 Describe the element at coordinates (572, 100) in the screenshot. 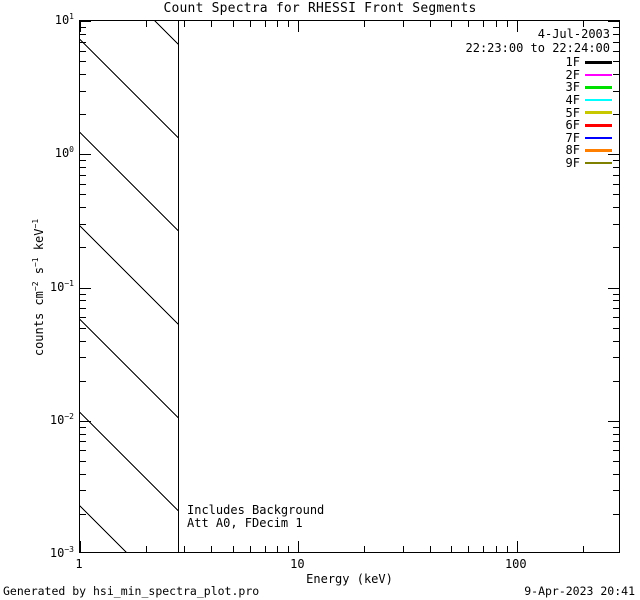

I see `legend-entry-label: 4F` at that location.